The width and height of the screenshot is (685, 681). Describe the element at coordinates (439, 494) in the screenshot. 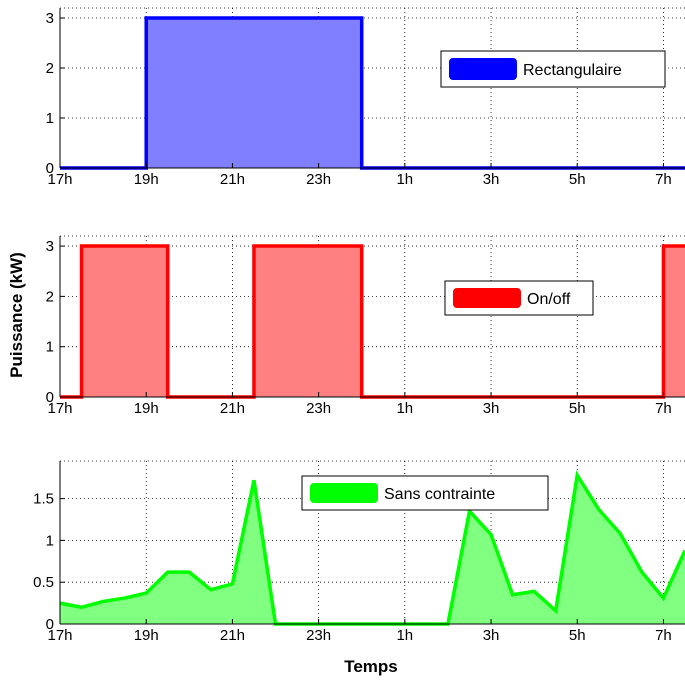

I see `legend-label: Sans contrainte` at that location.